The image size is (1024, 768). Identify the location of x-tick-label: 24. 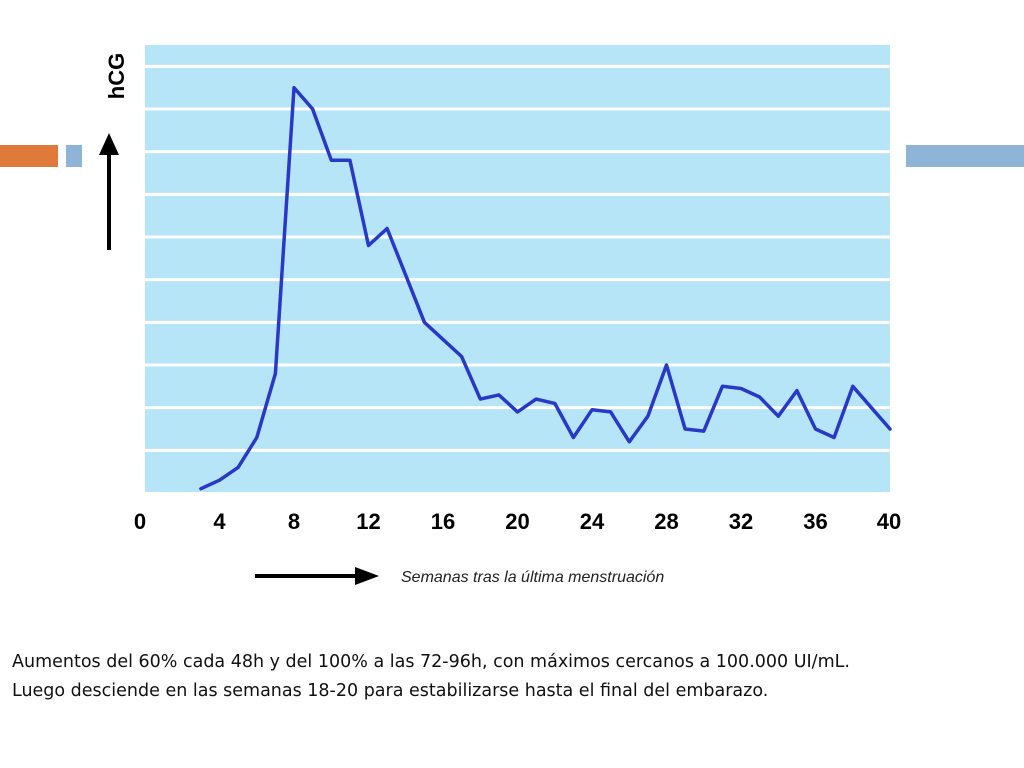
(592, 521).